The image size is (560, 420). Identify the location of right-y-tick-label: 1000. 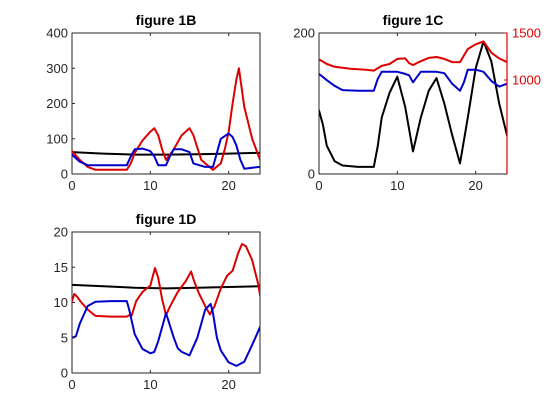
(526, 80).